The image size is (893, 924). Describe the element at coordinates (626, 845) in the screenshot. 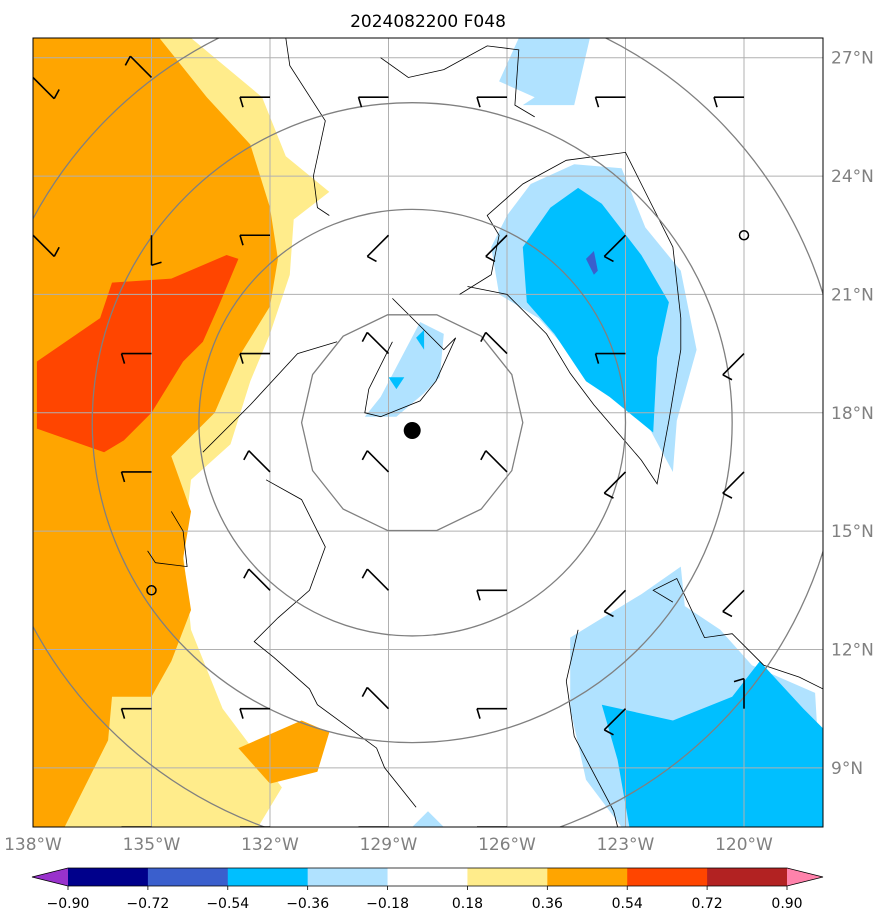

I see `x-tick-label: 123°W` at that location.